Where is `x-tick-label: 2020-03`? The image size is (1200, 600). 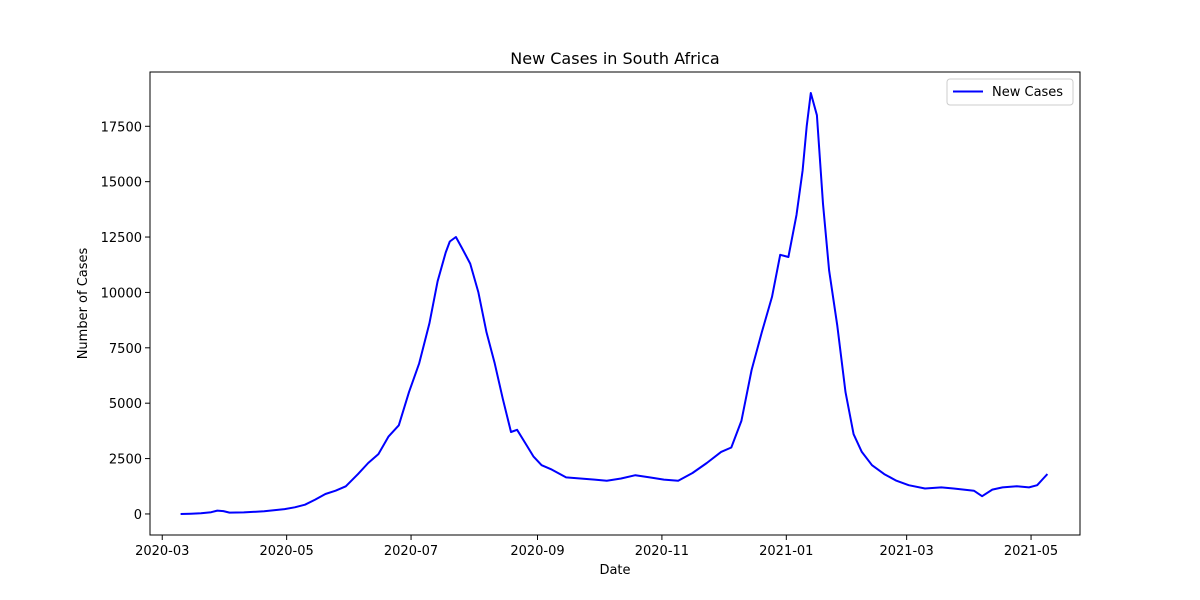 x-tick-label: 2020-03 is located at coordinates (162, 551).